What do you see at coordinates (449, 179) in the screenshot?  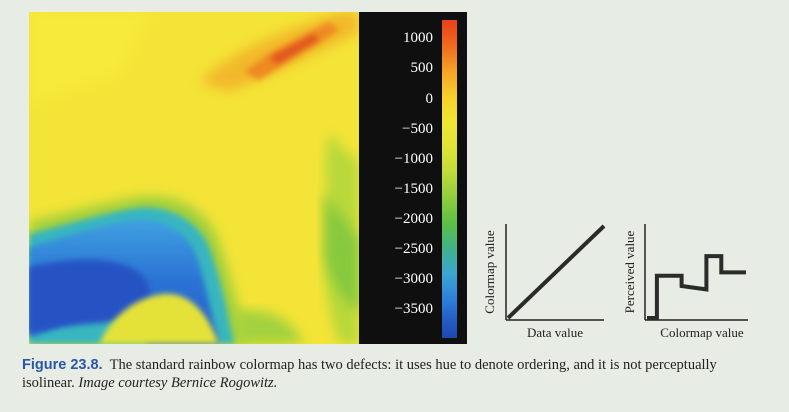 I see `colorbar-gradient` at bounding box center [449, 179].